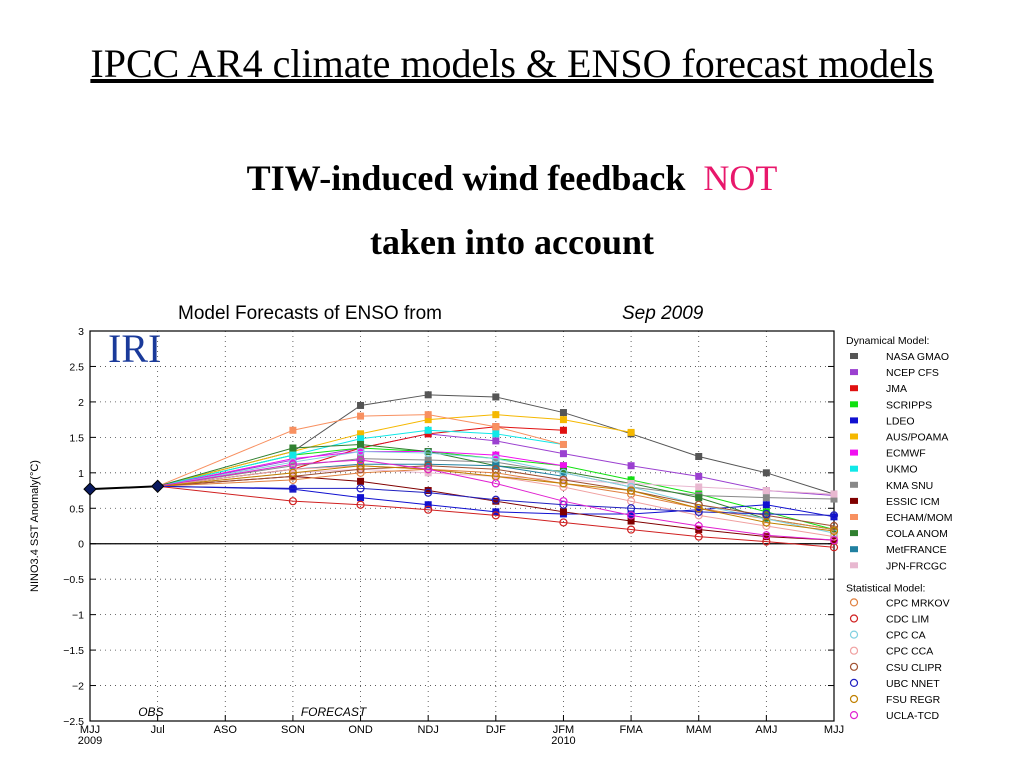 This screenshot has width=1024, height=773. What do you see at coordinates (913, 502) in the screenshot?
I see `legend-label: ESSIC ICM` at bounding box center [913, 502].